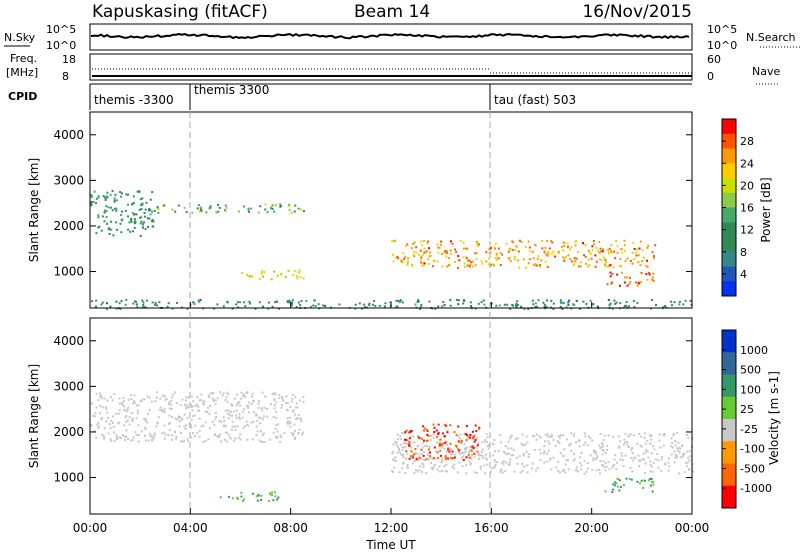 Image resolution: width=800 pixels, height=554 pixels. Describe the element at coordinates (290, 528) in the screenshot. I see `x-tick-label: 08:00` at that location.